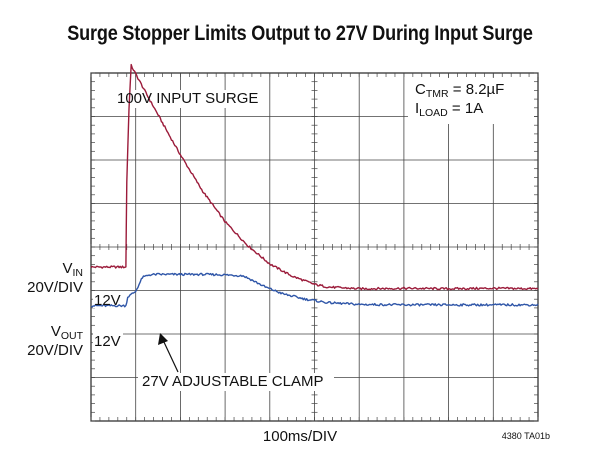  I want to click on clamp-arrow-head, so click(163, 339).